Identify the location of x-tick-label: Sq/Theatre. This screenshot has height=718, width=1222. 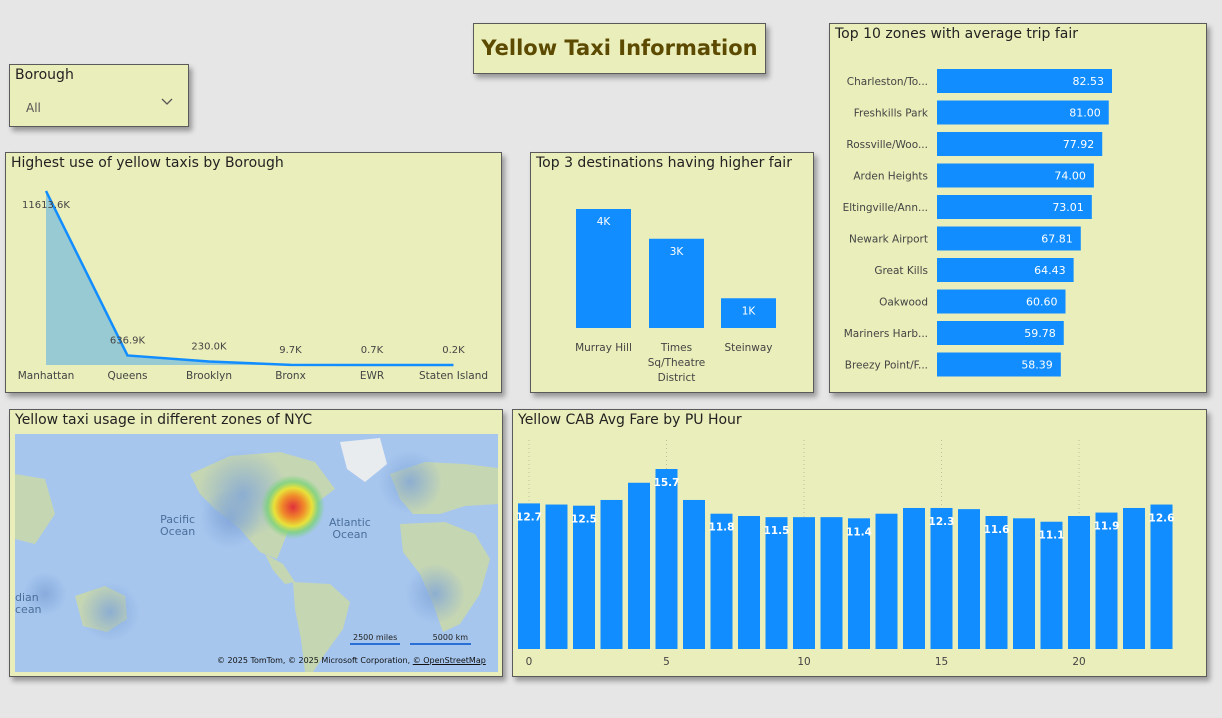
(677, 363).